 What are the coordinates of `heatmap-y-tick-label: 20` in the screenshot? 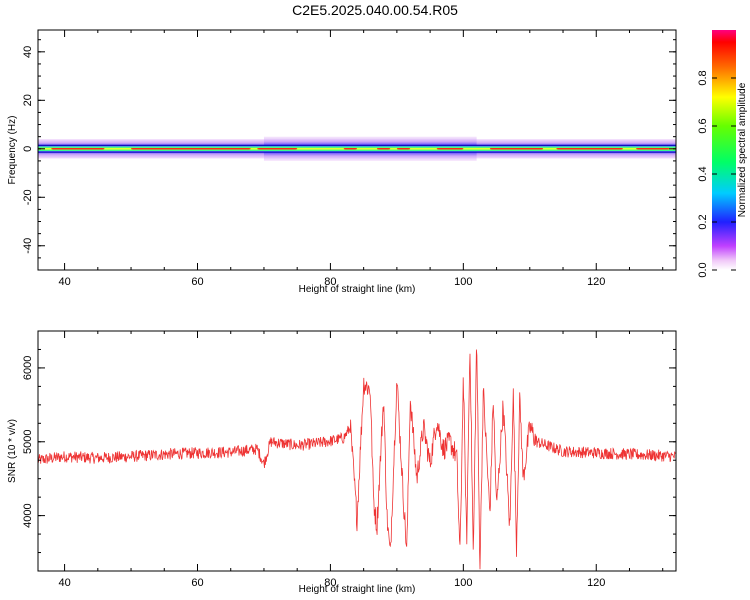 It's located at (28, 100).